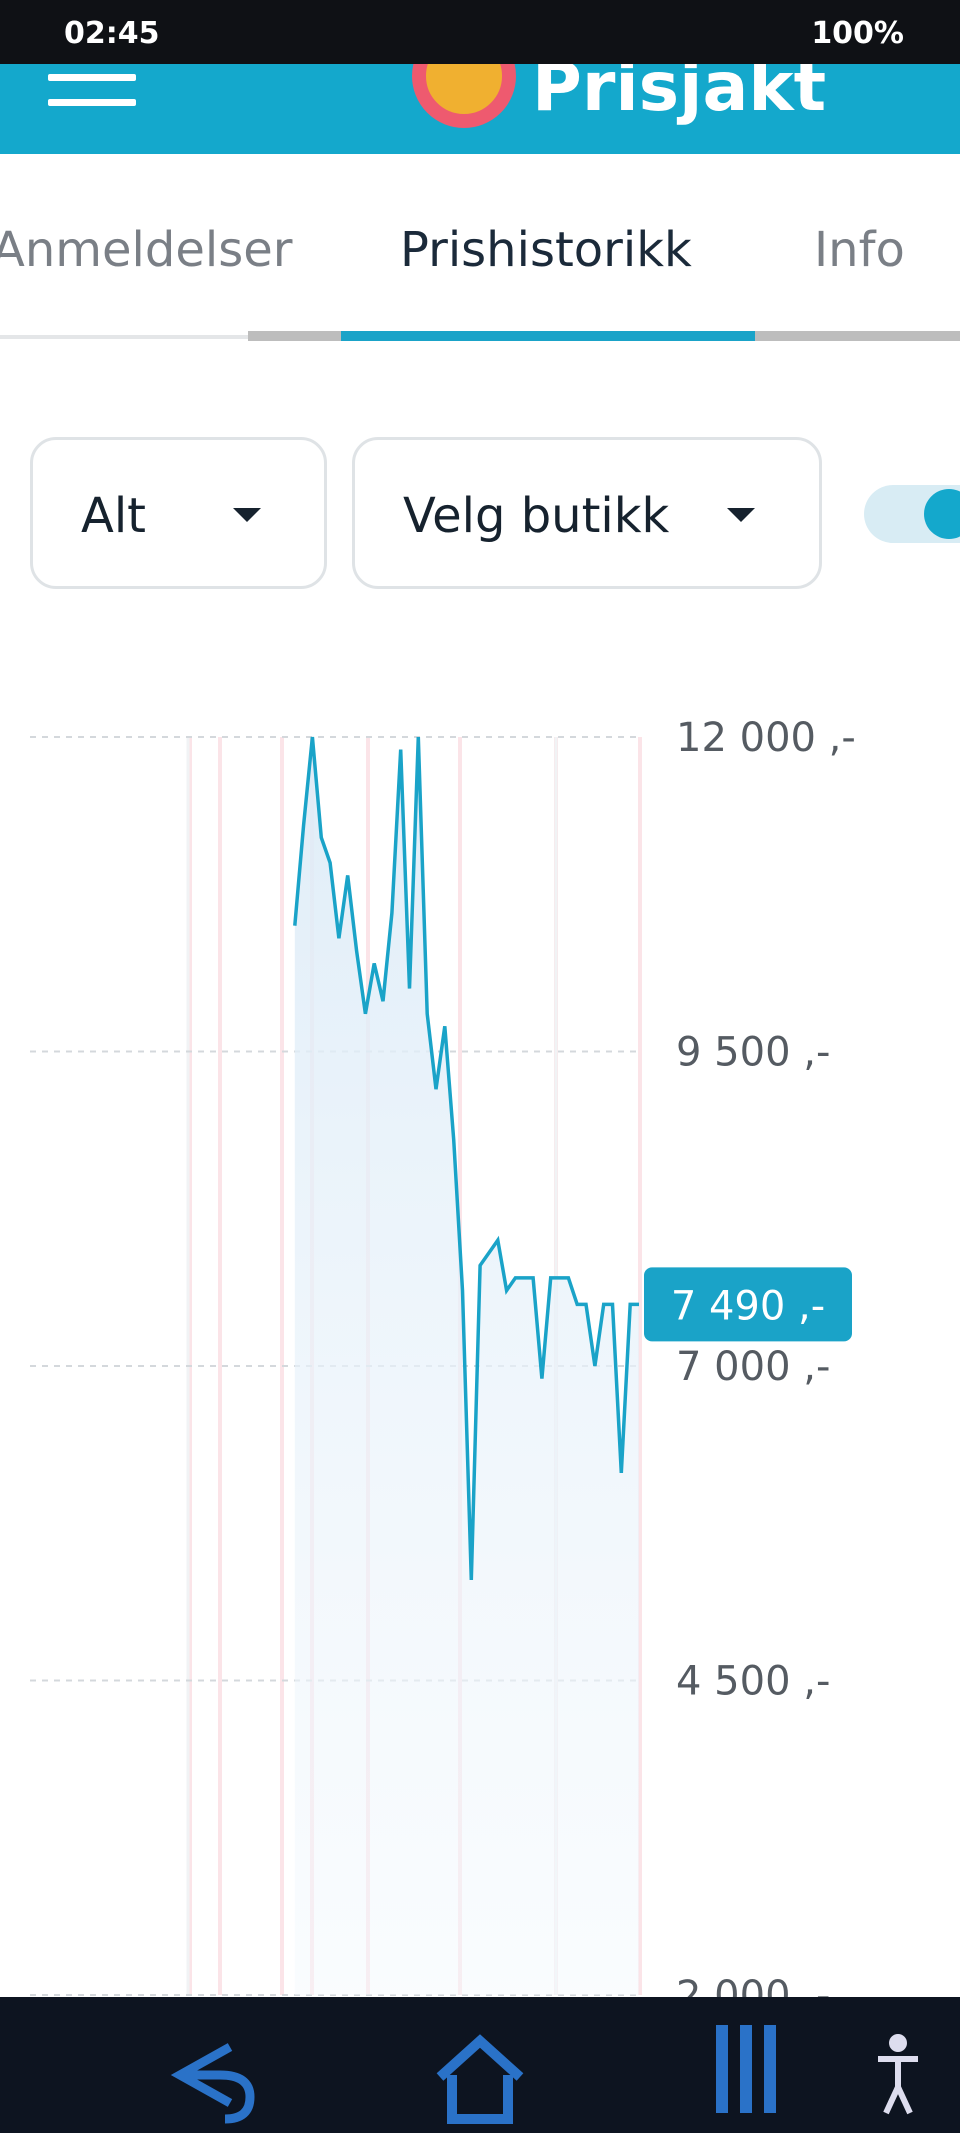  Describe the element at coordinates (753, 1367) in the screenshot. I see `y-tick-label: 7 000 ,-` at that location.